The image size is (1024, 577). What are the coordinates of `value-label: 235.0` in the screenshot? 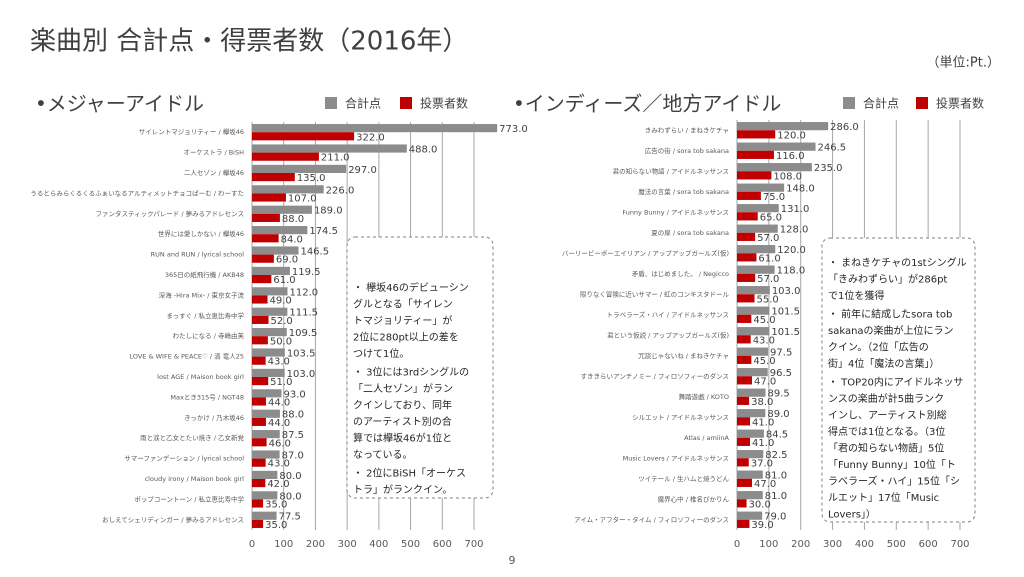 It's located at (828, 168).